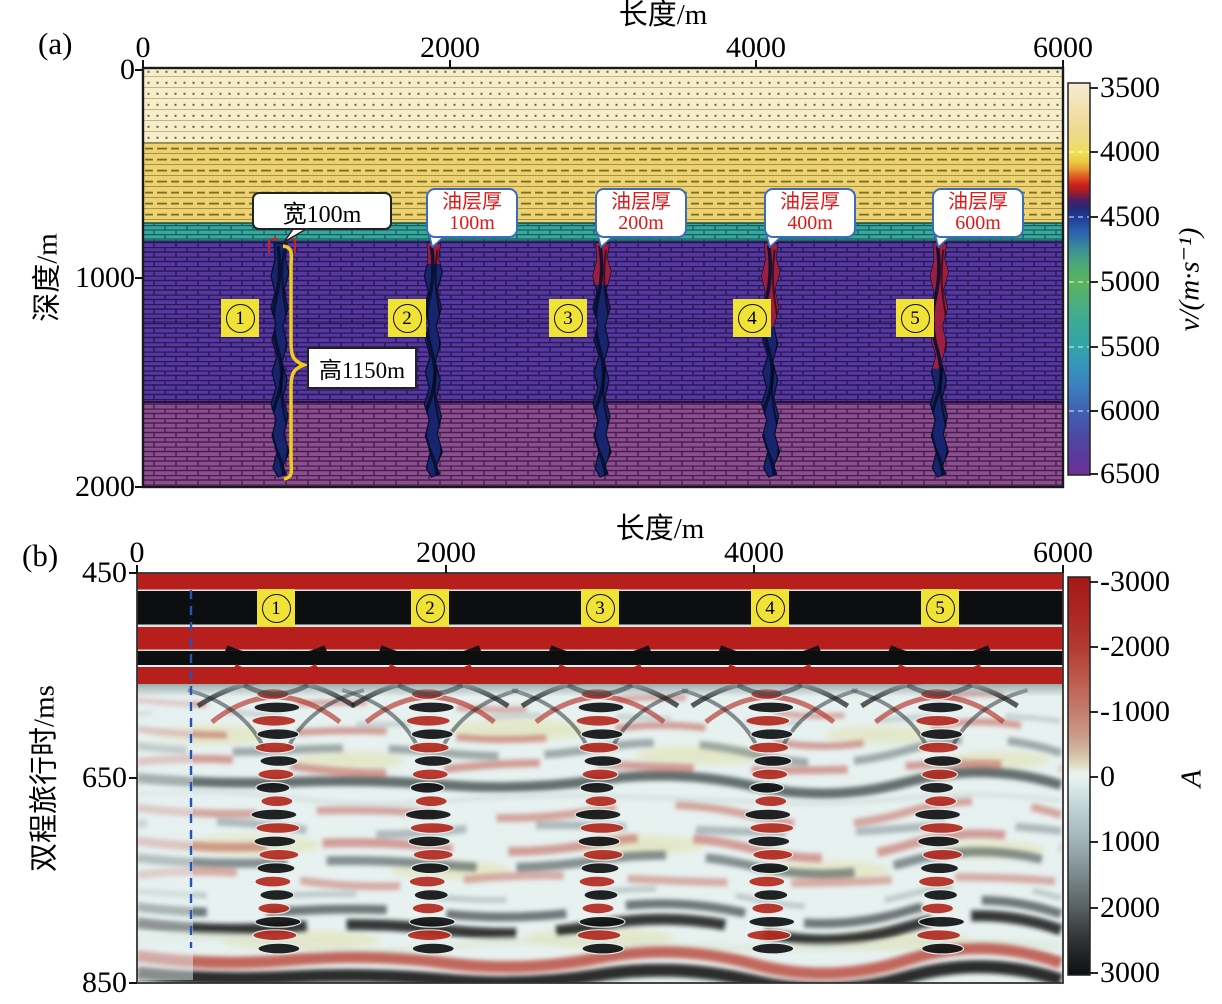 The height and width of the screenshot is (1004, 1222). What do you see at coordinates (1191, 778) in the screenshot?
I see `cbar-b-title: A` at bounding box center [1191, 778].